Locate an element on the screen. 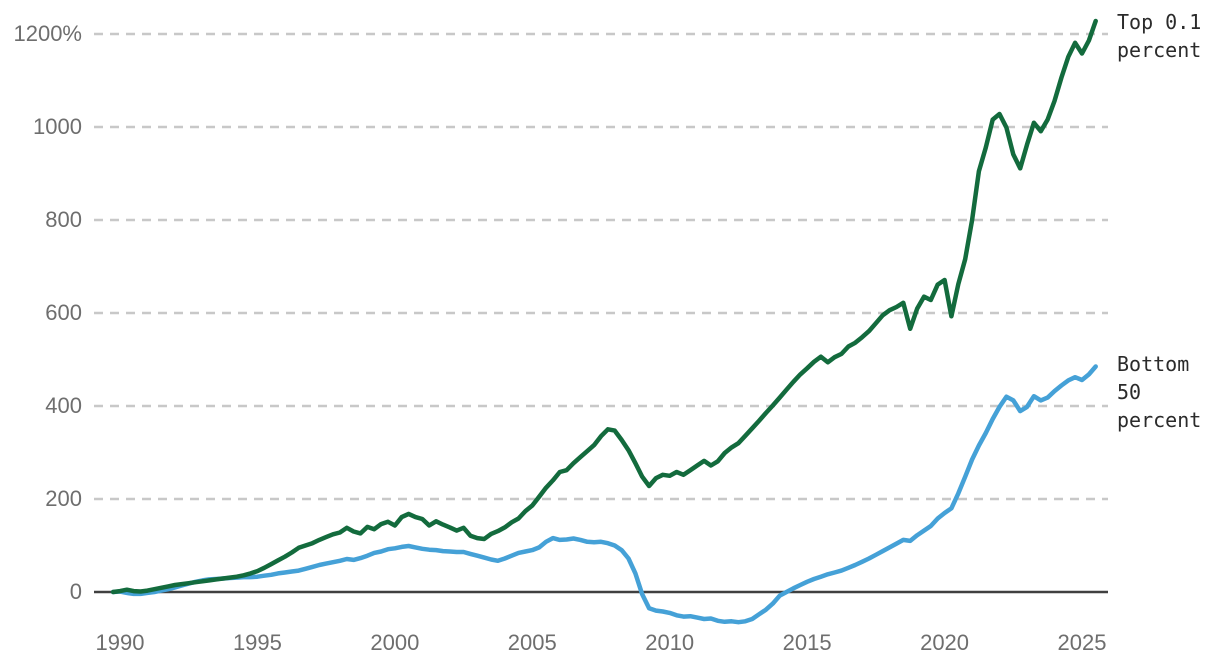 This screenshot has width=1220, height=672. series-label-line: 50 is located at coordinates (1129, 392).